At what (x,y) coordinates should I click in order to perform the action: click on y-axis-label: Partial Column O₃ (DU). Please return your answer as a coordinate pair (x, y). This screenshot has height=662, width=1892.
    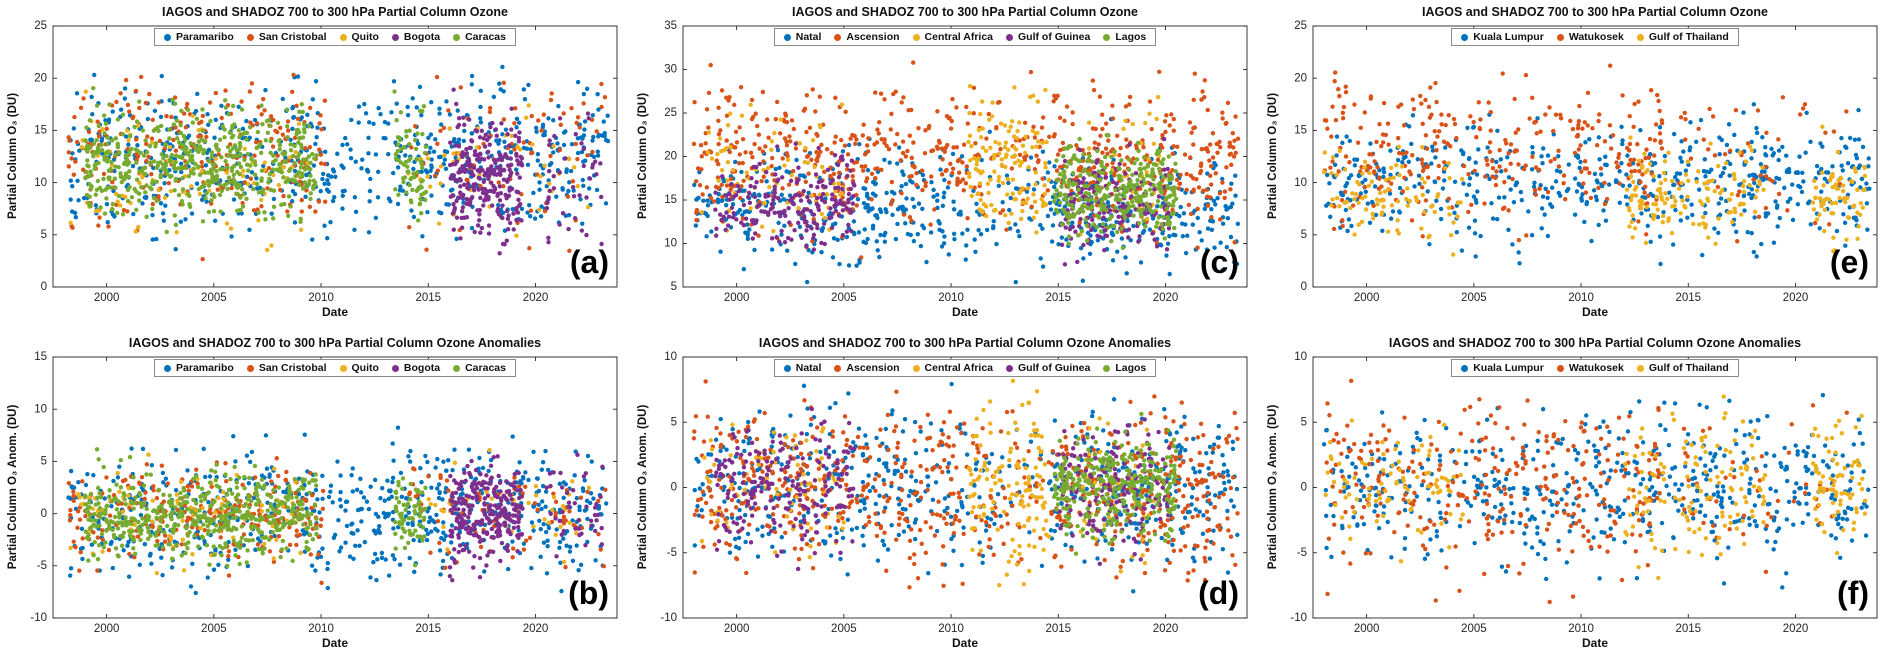
    Looking at the image, I should click on (643, 156).